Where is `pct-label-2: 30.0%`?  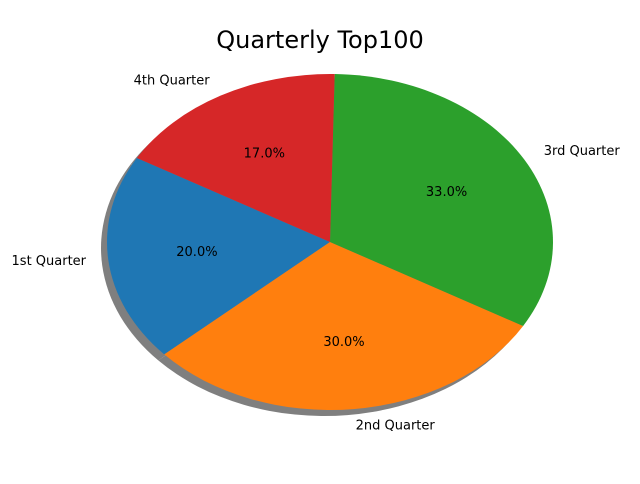
pct-label-2: 30.0% is located at coordinates (343, 342).